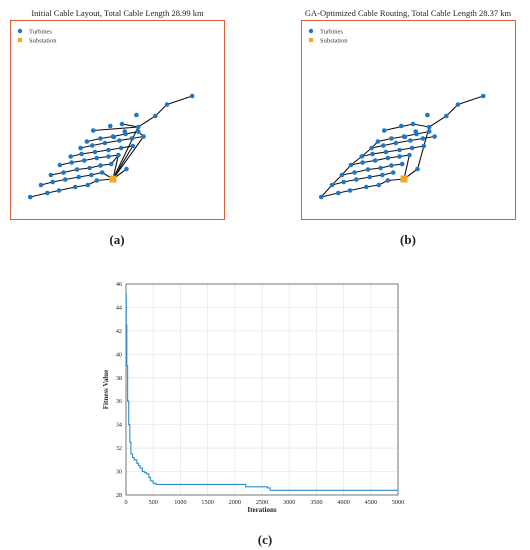 The height and width of the screenshot is (550, 530). I want to click on y-tick-label-3: 34, so click(119, 425).